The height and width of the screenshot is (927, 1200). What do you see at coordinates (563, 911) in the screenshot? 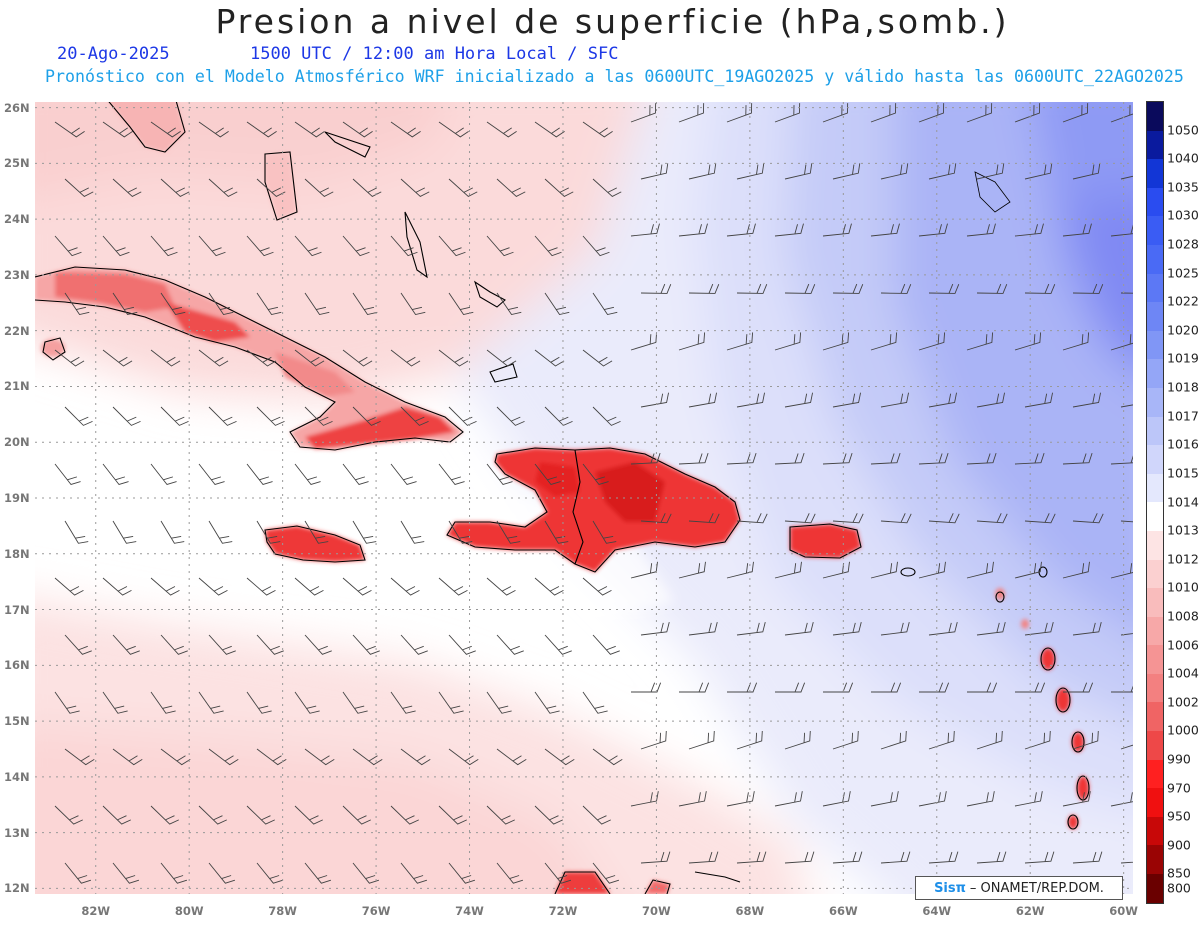
I see `lon-label-72W: 72W` at bounding box center [563, 911].